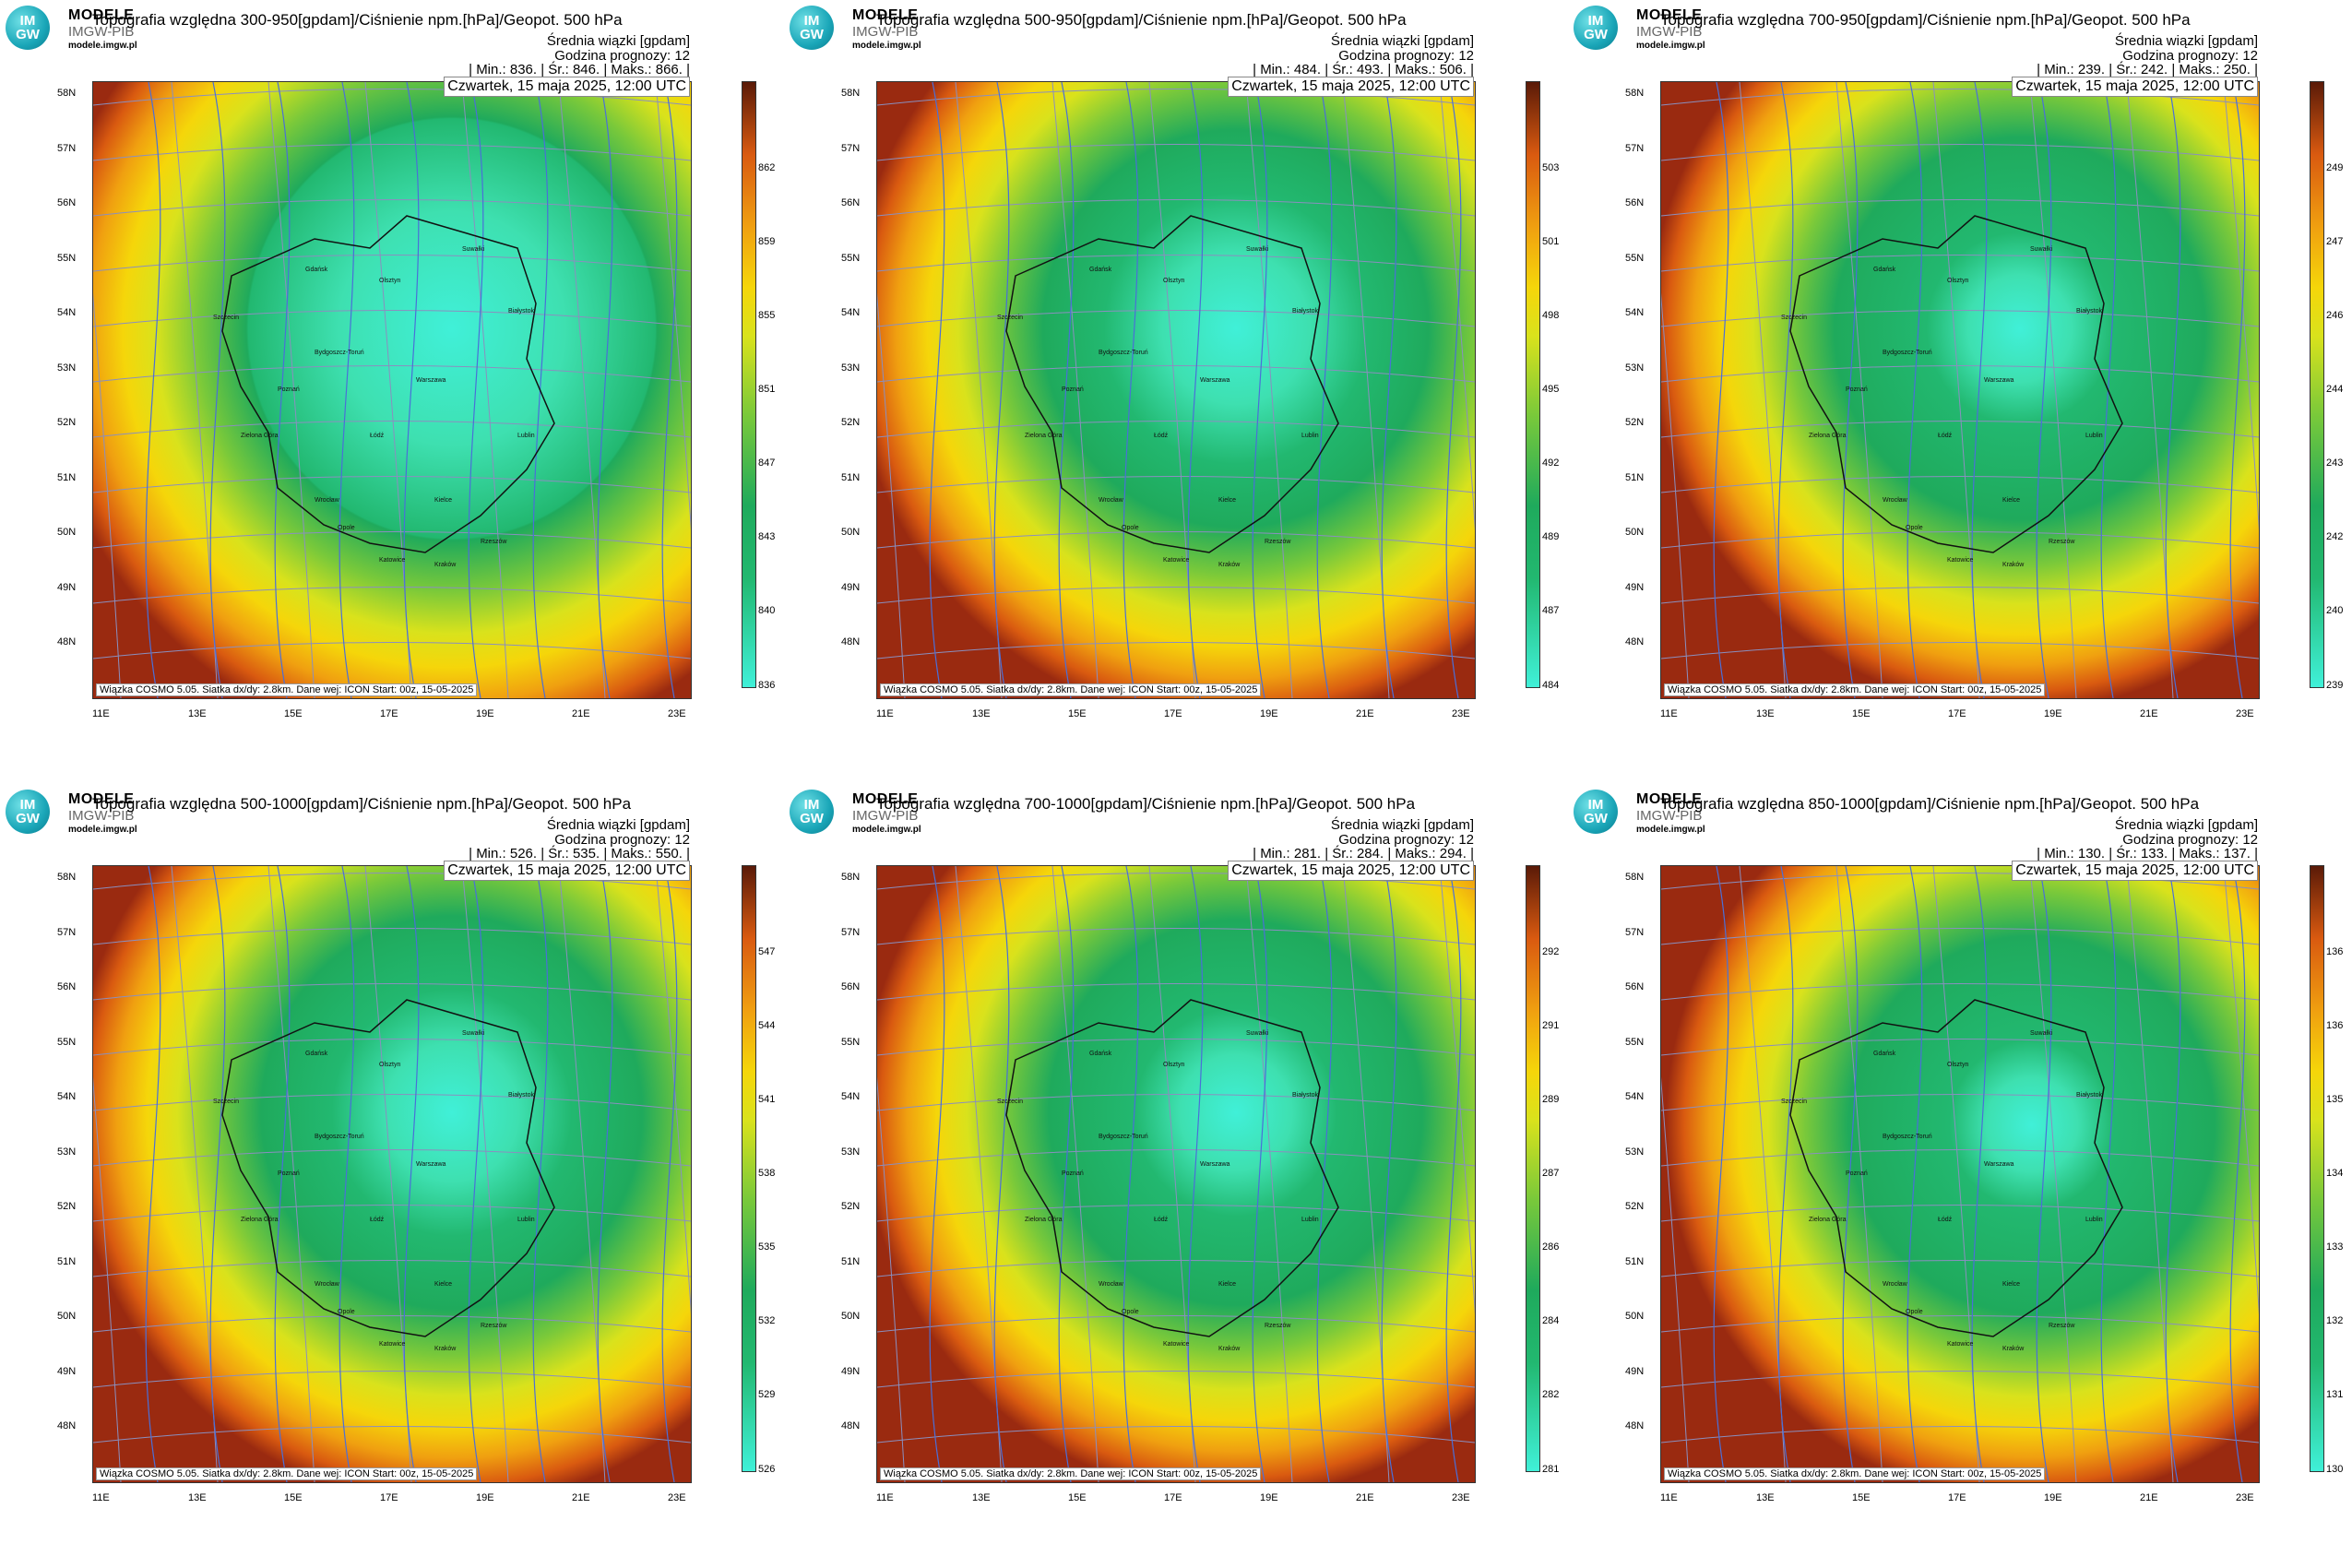 The width and height of the screenshot is (2352, 1568). Describe the element at coordinates (1999, 380) in the screenshot. I see `city-label: Warszawa` at that location.